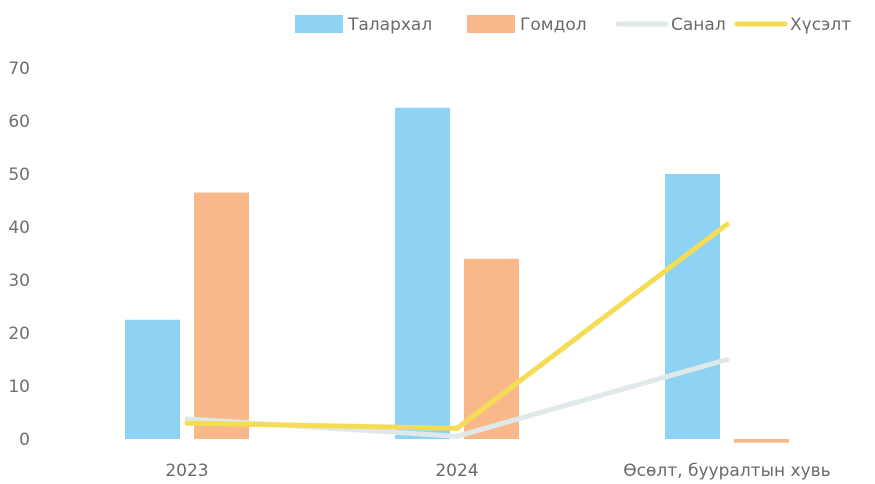 The width and height of the screenshot is (875, 484). What do you see at coordinates (19, 175) in the screenshot?
I see `y-tick-label: 50` at bounding box center [19, 175].